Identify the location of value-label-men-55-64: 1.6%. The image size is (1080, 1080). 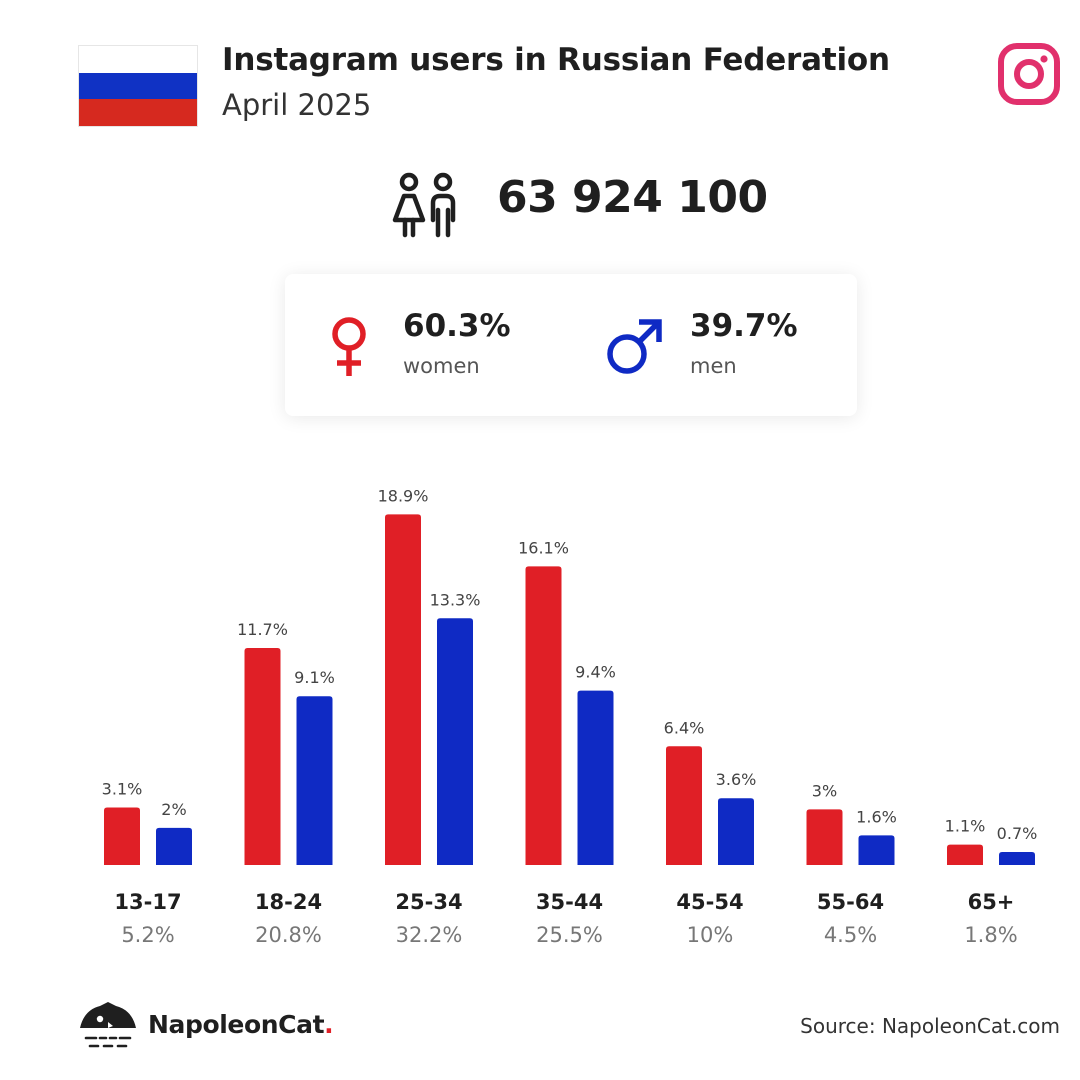
(876, 816).